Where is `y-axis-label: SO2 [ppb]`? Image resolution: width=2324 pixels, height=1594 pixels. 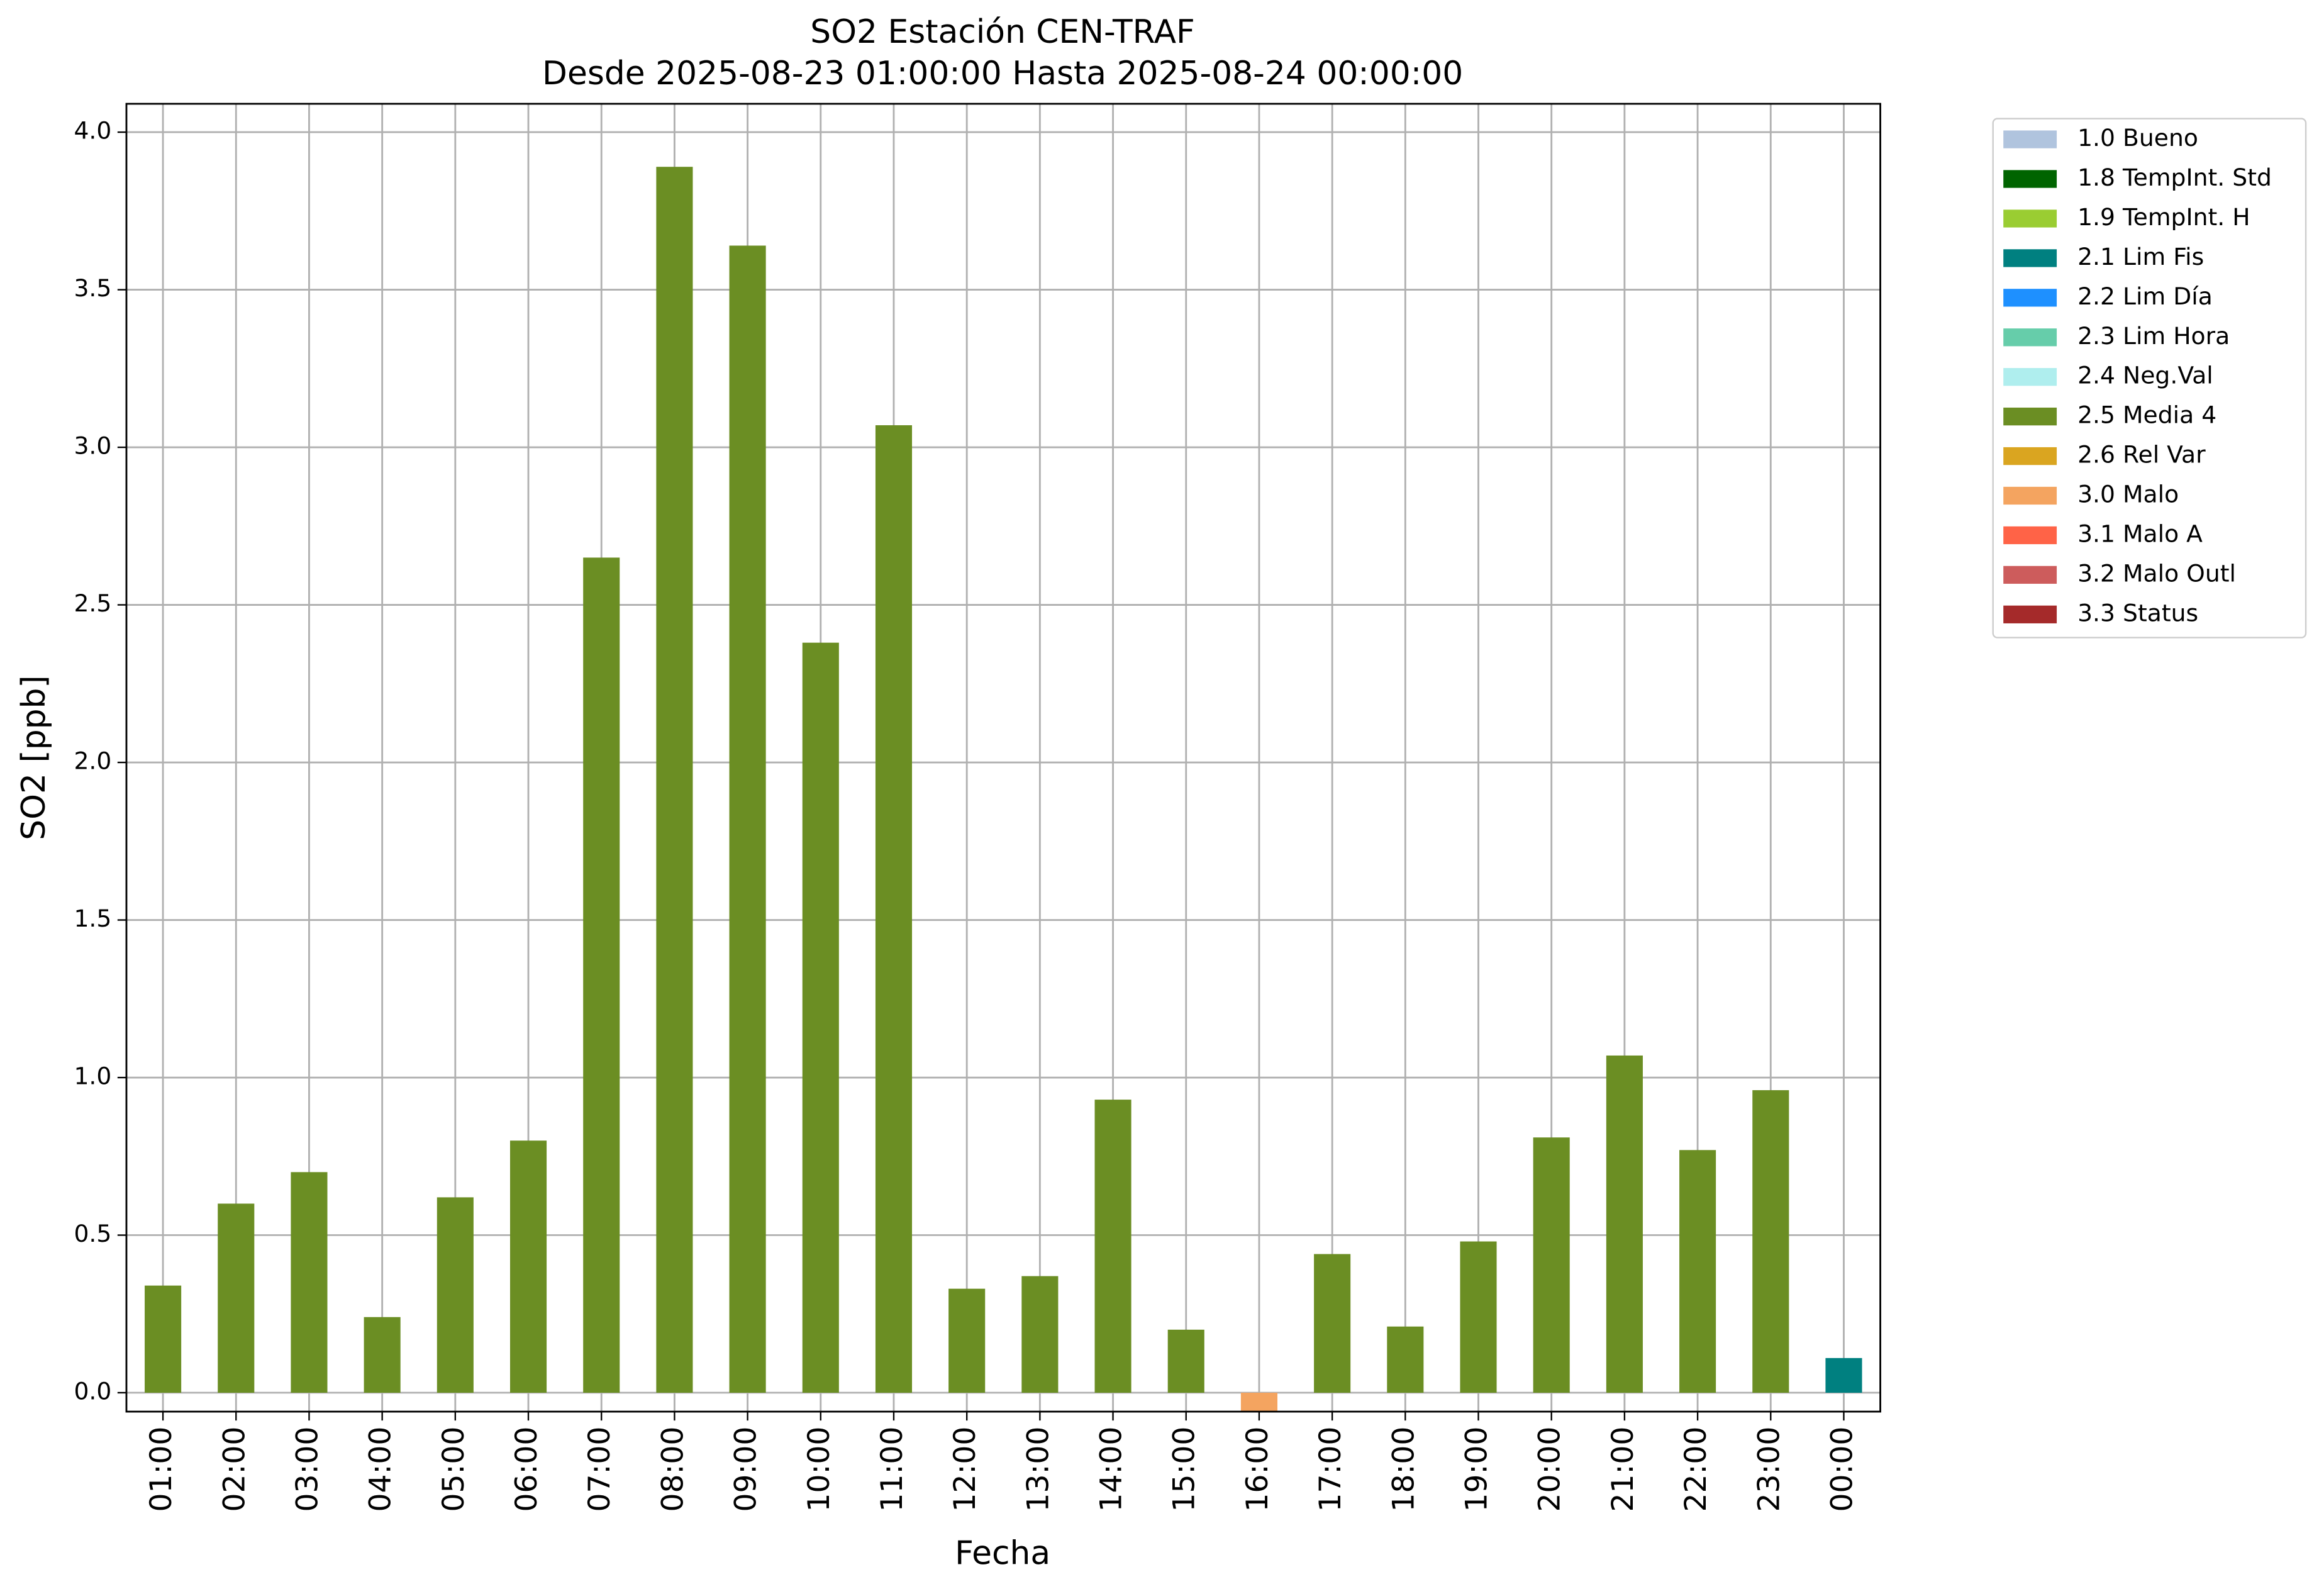 y-axis-label: SO2 [ppb] is located at coordinates (34, 758).